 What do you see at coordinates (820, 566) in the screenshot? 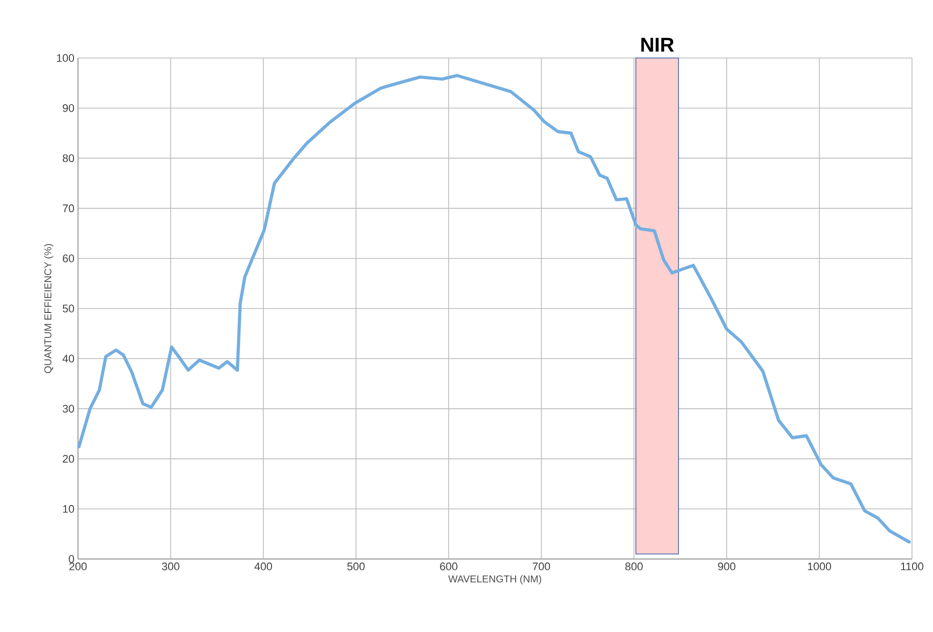
I see `x-tick-label: 1000` at bounding box center [820, 566].